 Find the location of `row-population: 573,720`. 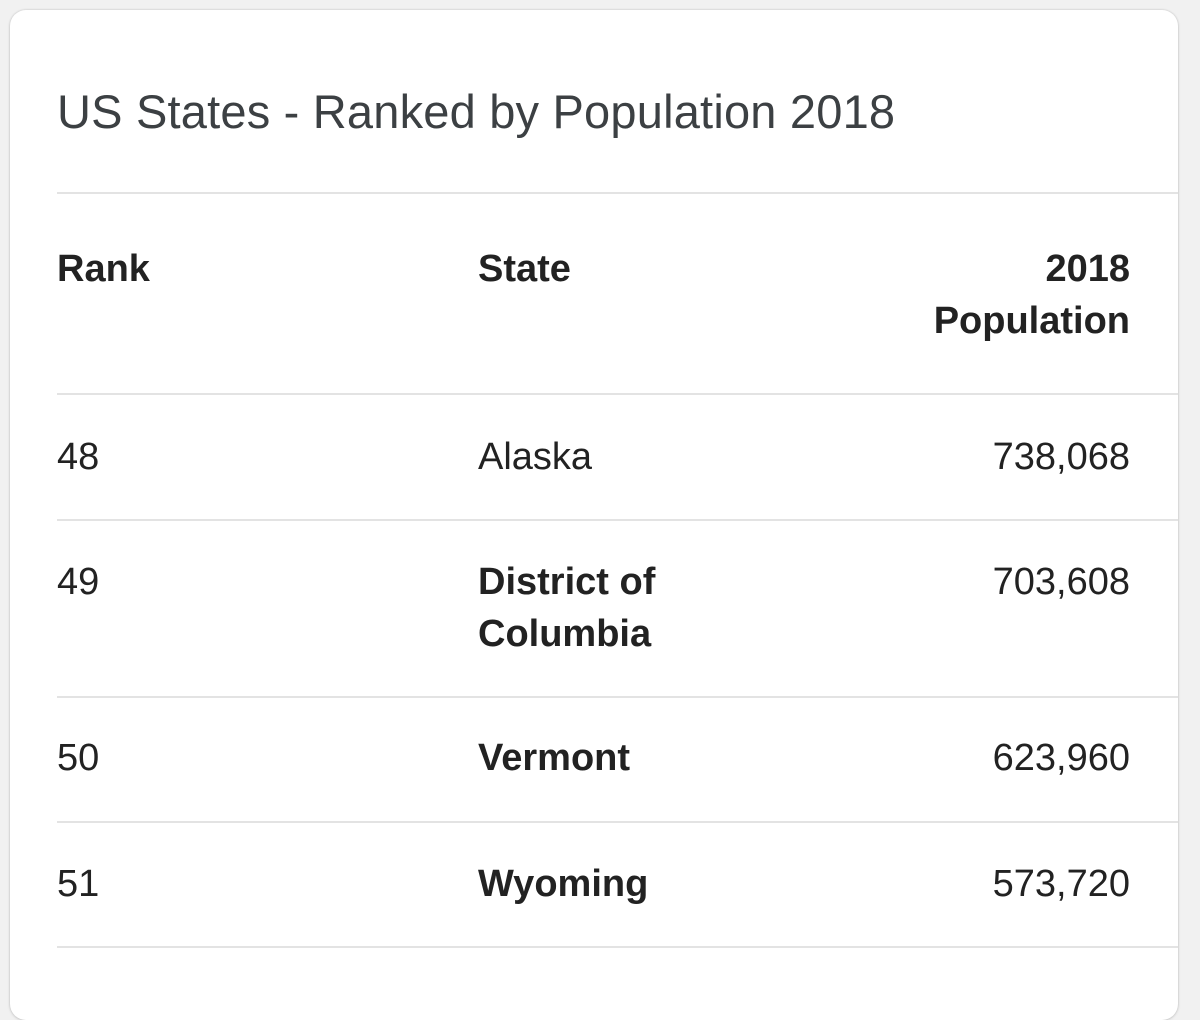

row-population: 573,720 is located at coordinates (1061, 884).